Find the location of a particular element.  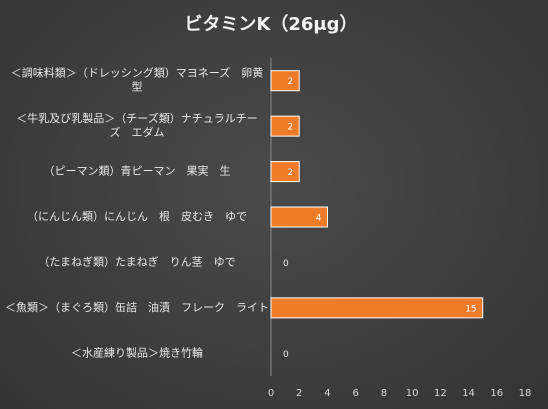

x-tick-10: 10 is located at coordinates (412, 393).